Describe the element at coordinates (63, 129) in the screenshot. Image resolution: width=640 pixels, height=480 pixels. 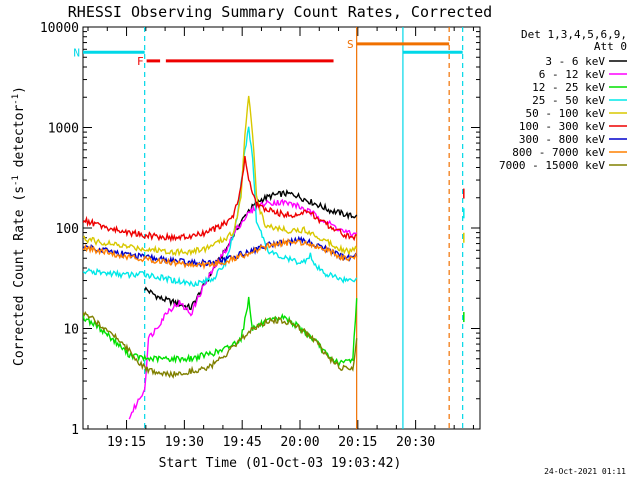
I see `y-tick-label: 1000` at that location.